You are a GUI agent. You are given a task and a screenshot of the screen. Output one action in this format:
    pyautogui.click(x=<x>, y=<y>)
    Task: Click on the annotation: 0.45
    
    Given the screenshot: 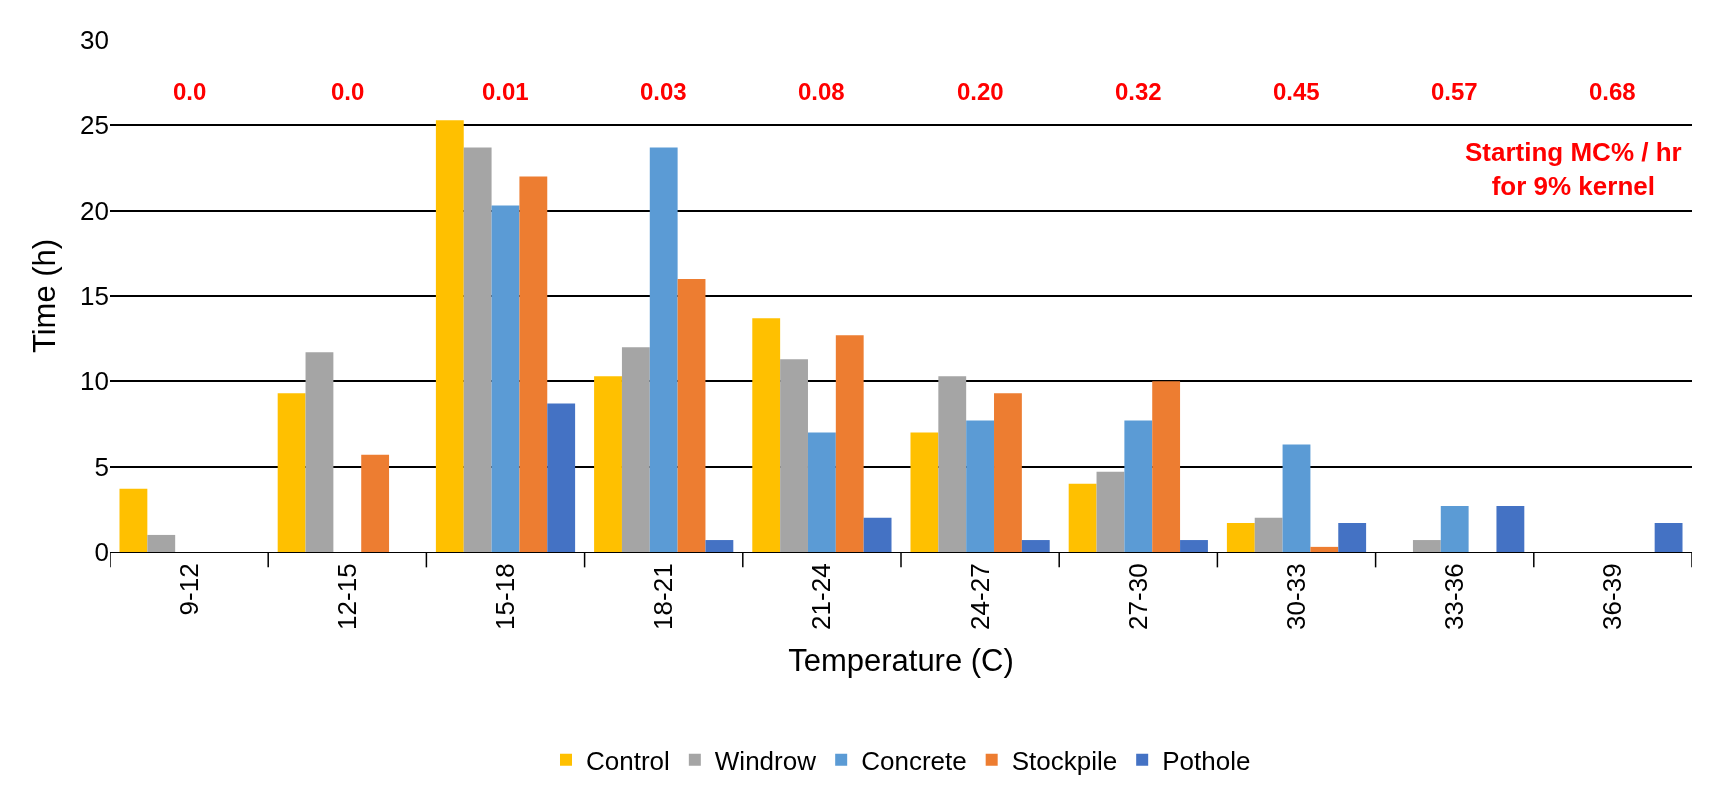 What is the action you would take?
    pyautogui.click(x=1296, y=91)
    